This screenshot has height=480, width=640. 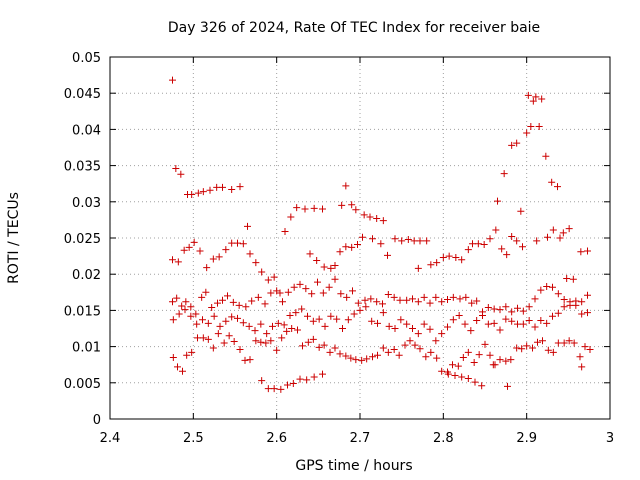 What do you see at coordinates (443, 438) in the screenshot?
I see `x-tick-label: 2.8` at bounding box center [443, 438].